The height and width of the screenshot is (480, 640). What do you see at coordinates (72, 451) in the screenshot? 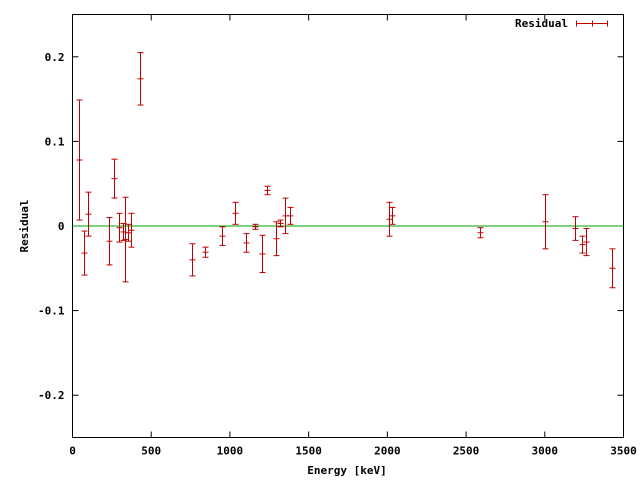
I see `x-tick-label: 0` at bounding box center [72, 451].